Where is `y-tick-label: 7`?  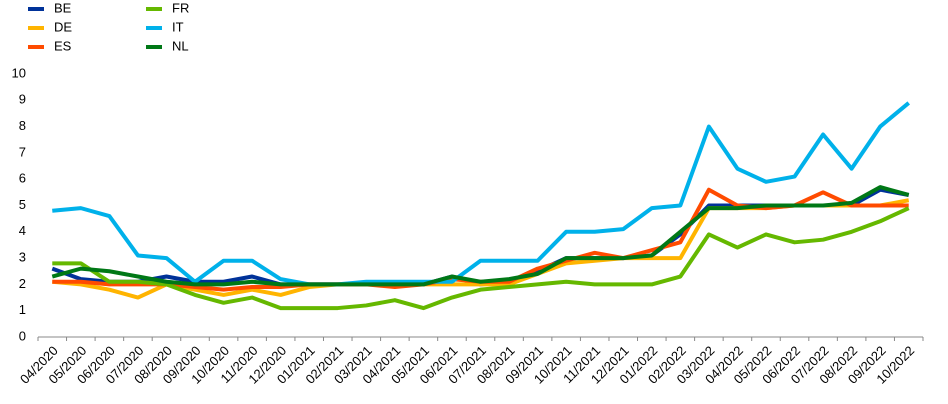 y-tick-label: 7 is located at coordinates (22, 151).